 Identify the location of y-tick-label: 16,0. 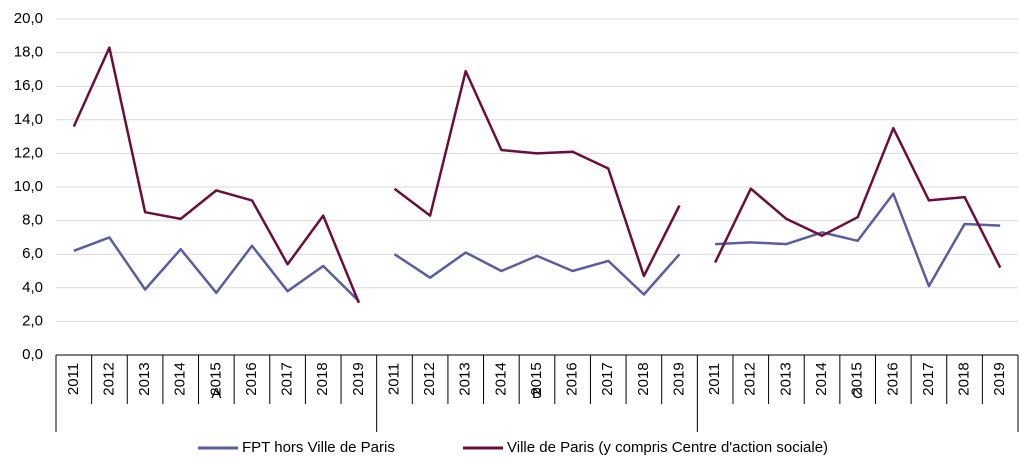
(28, 85).